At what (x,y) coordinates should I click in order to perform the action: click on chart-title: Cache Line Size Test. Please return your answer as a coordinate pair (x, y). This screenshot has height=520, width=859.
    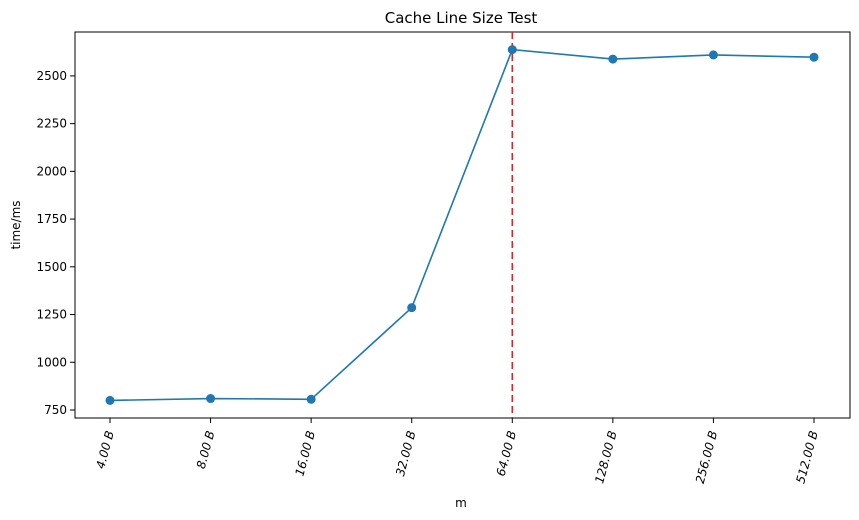
    Looking at the image, I should click on (461, 18).